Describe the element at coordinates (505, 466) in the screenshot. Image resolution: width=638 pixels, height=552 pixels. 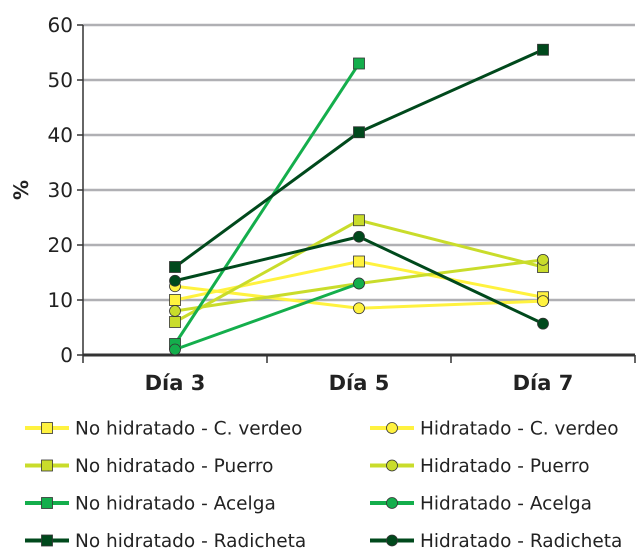
I see `legend-label: Hidratado - Puerro` at that location.